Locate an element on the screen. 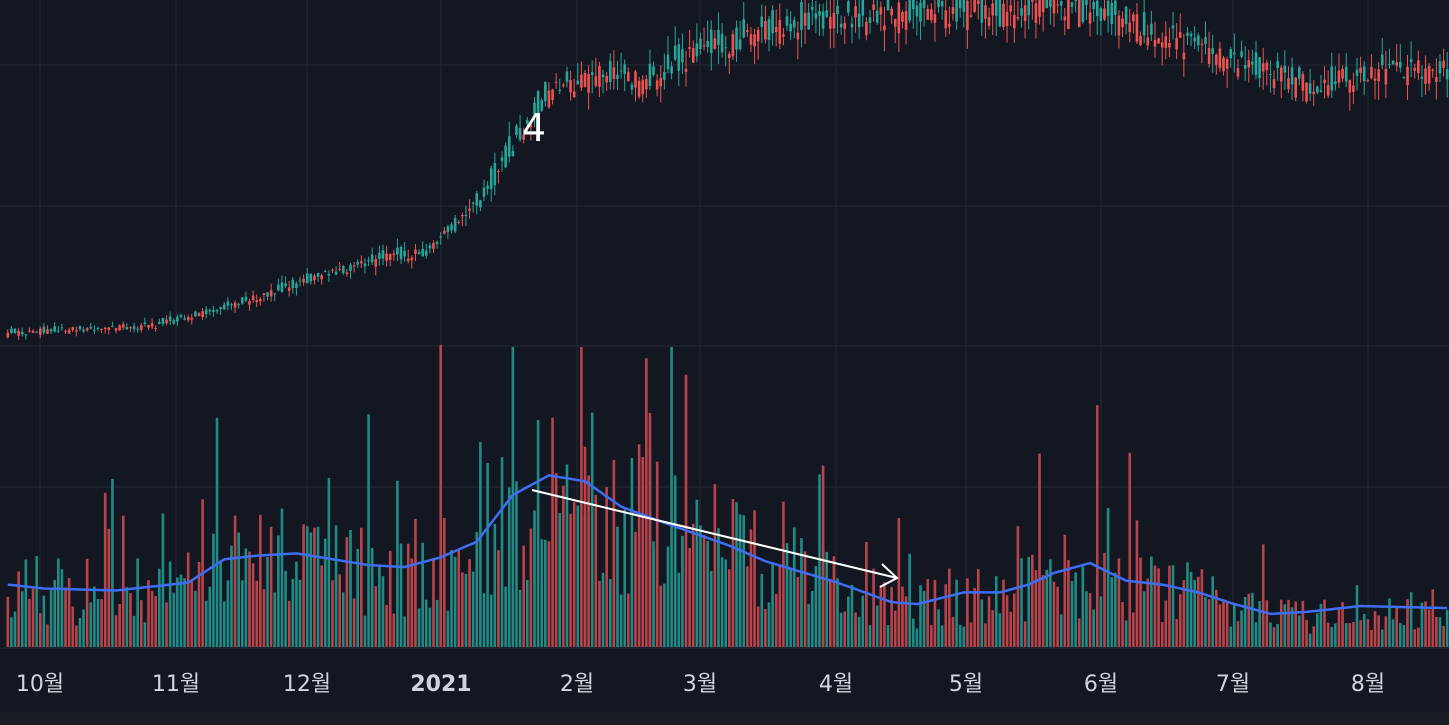 The image size is (1449, 725). x-tick-label: 6월 is located at coordinates (1101, 684).